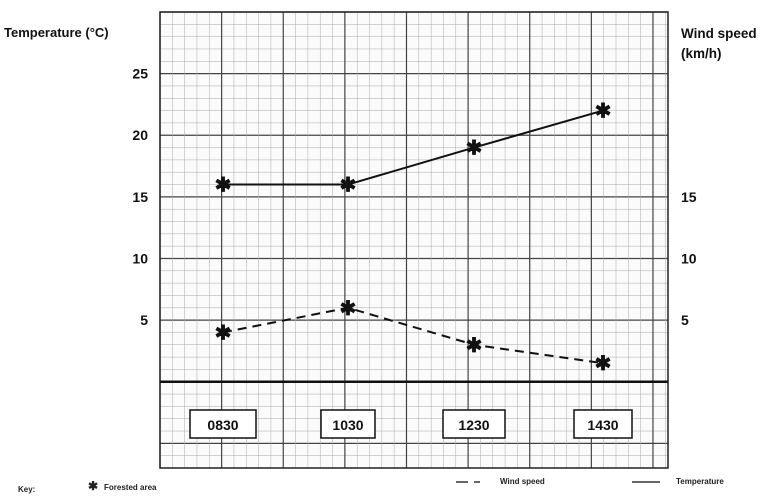 The width and height of the screenshot is (780, 497). What do you see at coordinates (26, 489) in the screenshot?
I see `key-title: Key:` at bounding box center [26, 489].